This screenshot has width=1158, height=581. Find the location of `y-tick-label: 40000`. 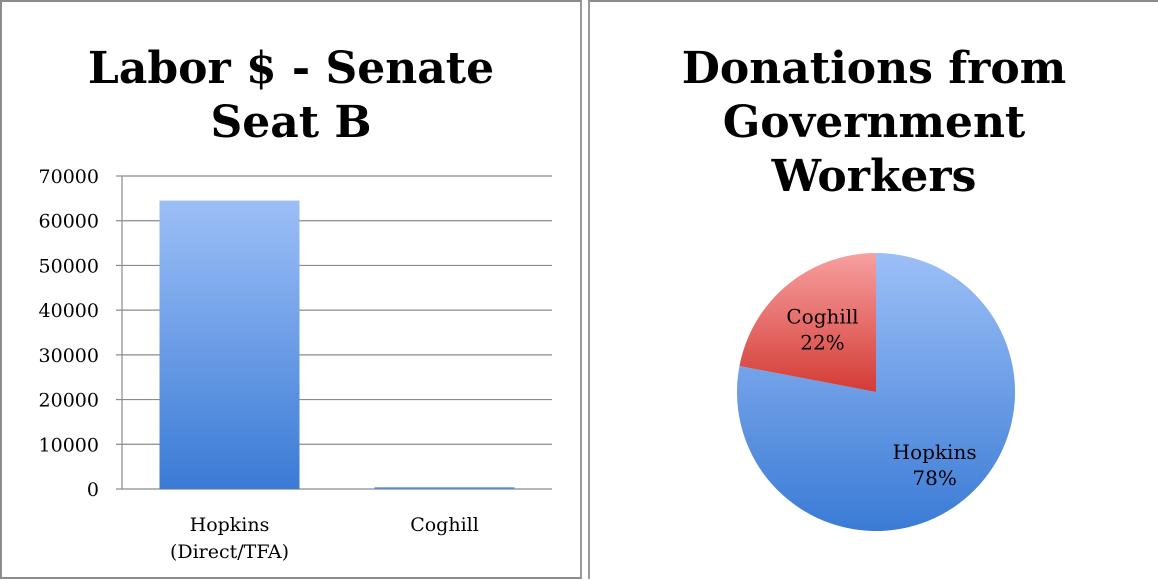

y-tick-label: 40000 is located at coordinates (69, 311).